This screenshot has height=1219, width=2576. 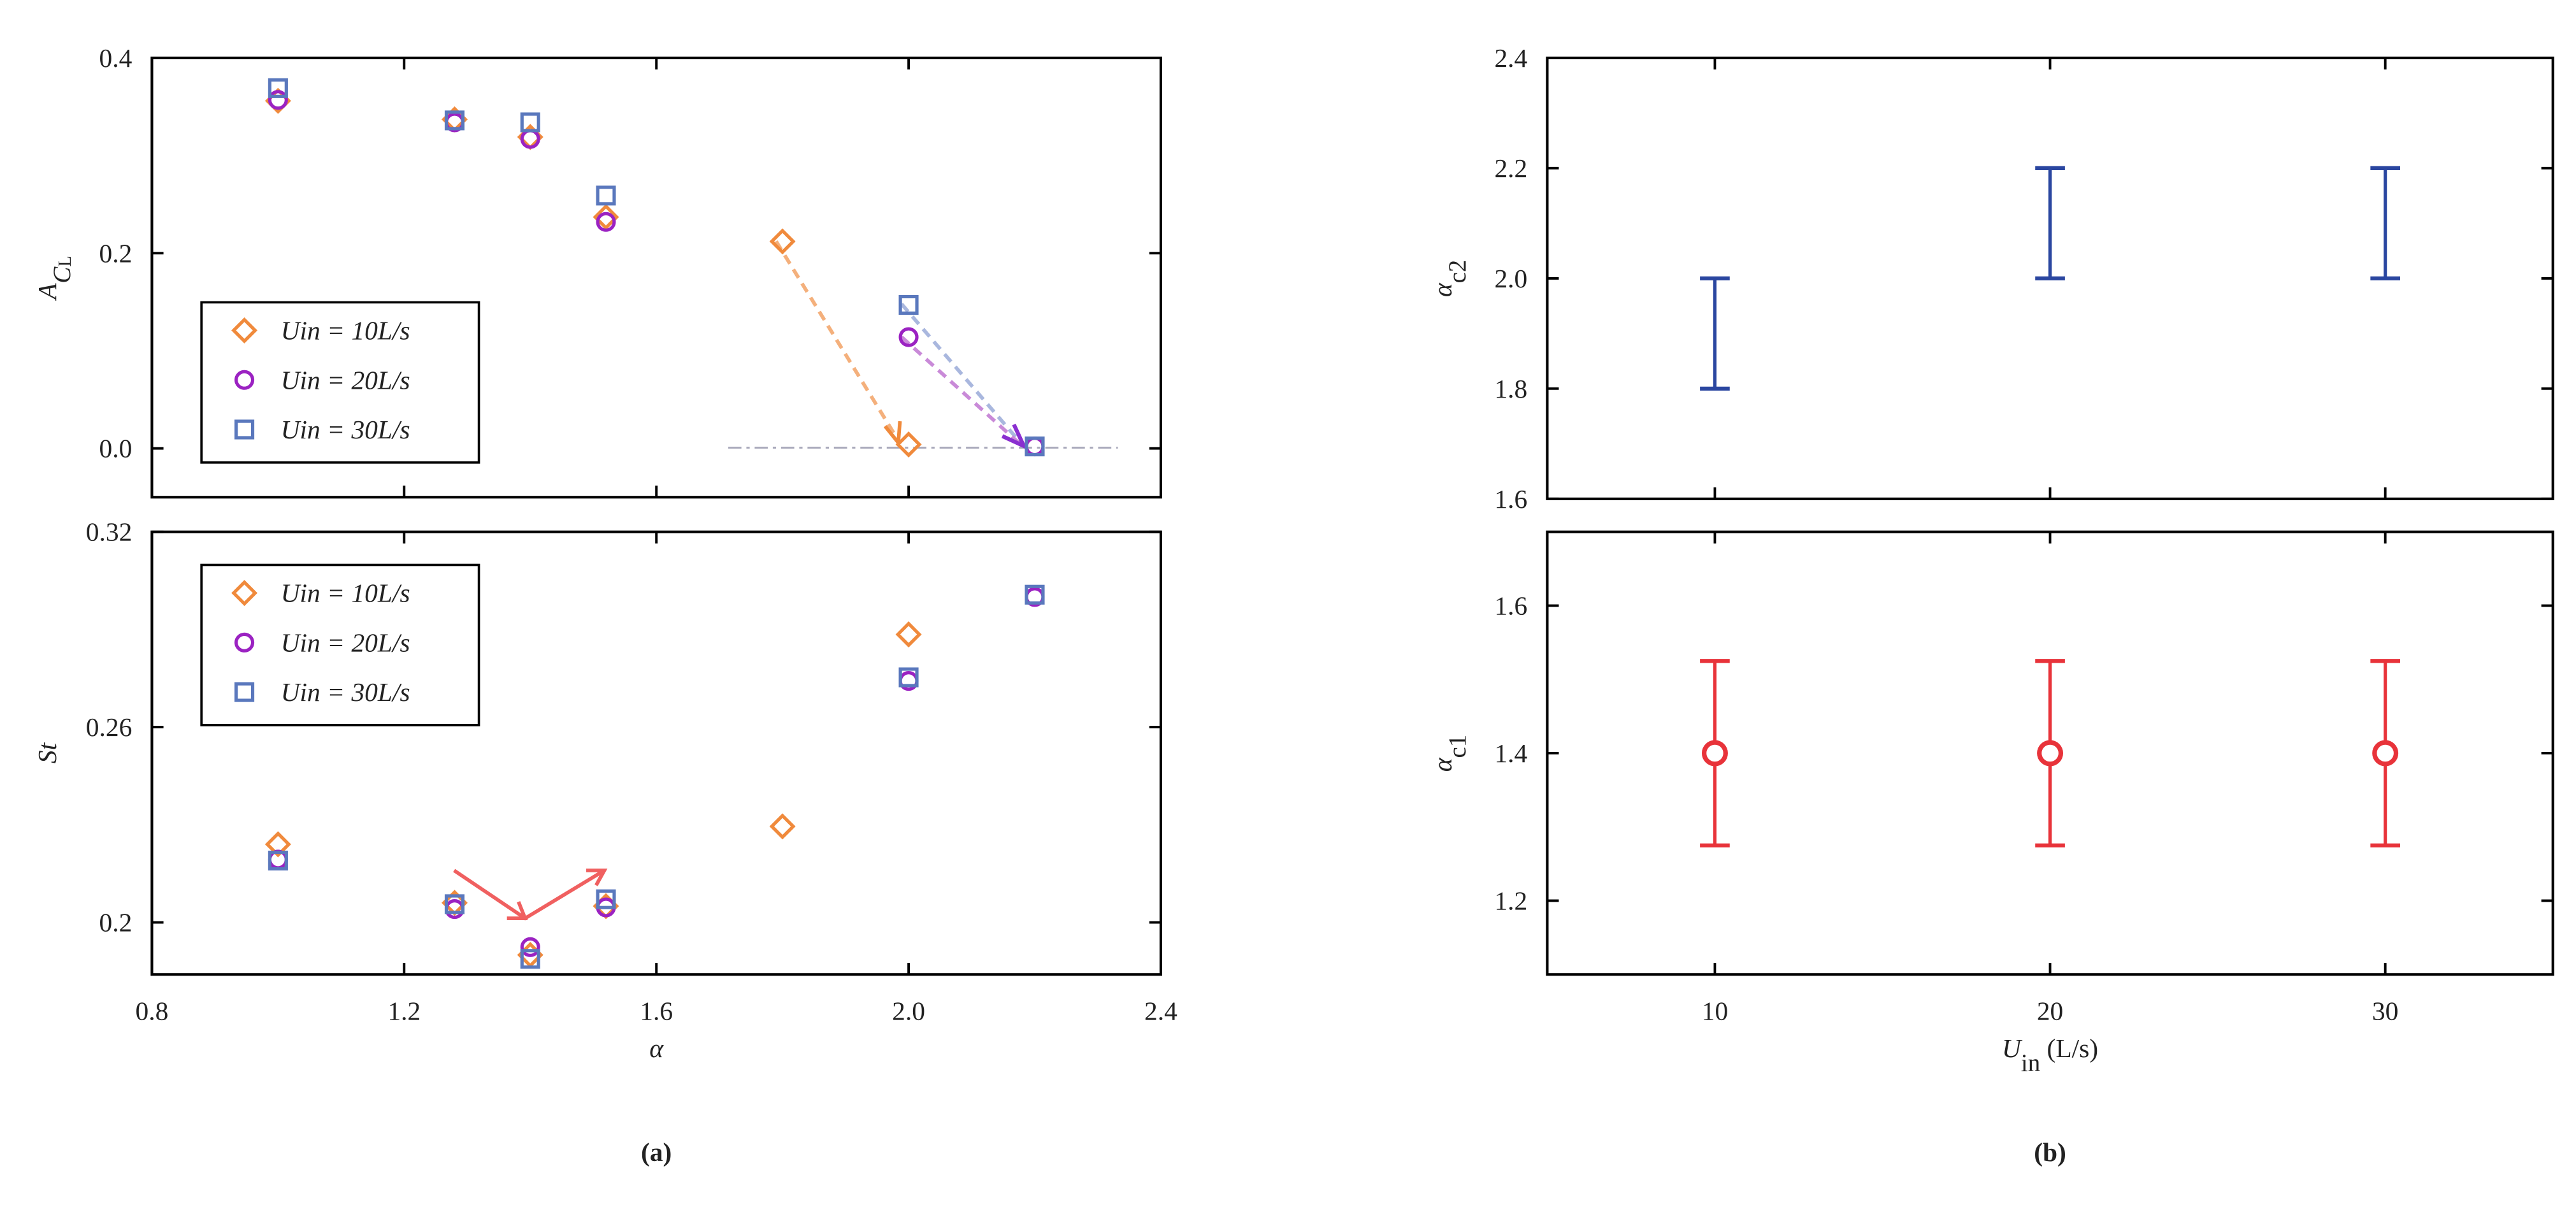 What do you see at coordinates (2069, 1049) in the screenshot?
I see `label-rest: (L/s)` at bounding box center [2069, 1049].